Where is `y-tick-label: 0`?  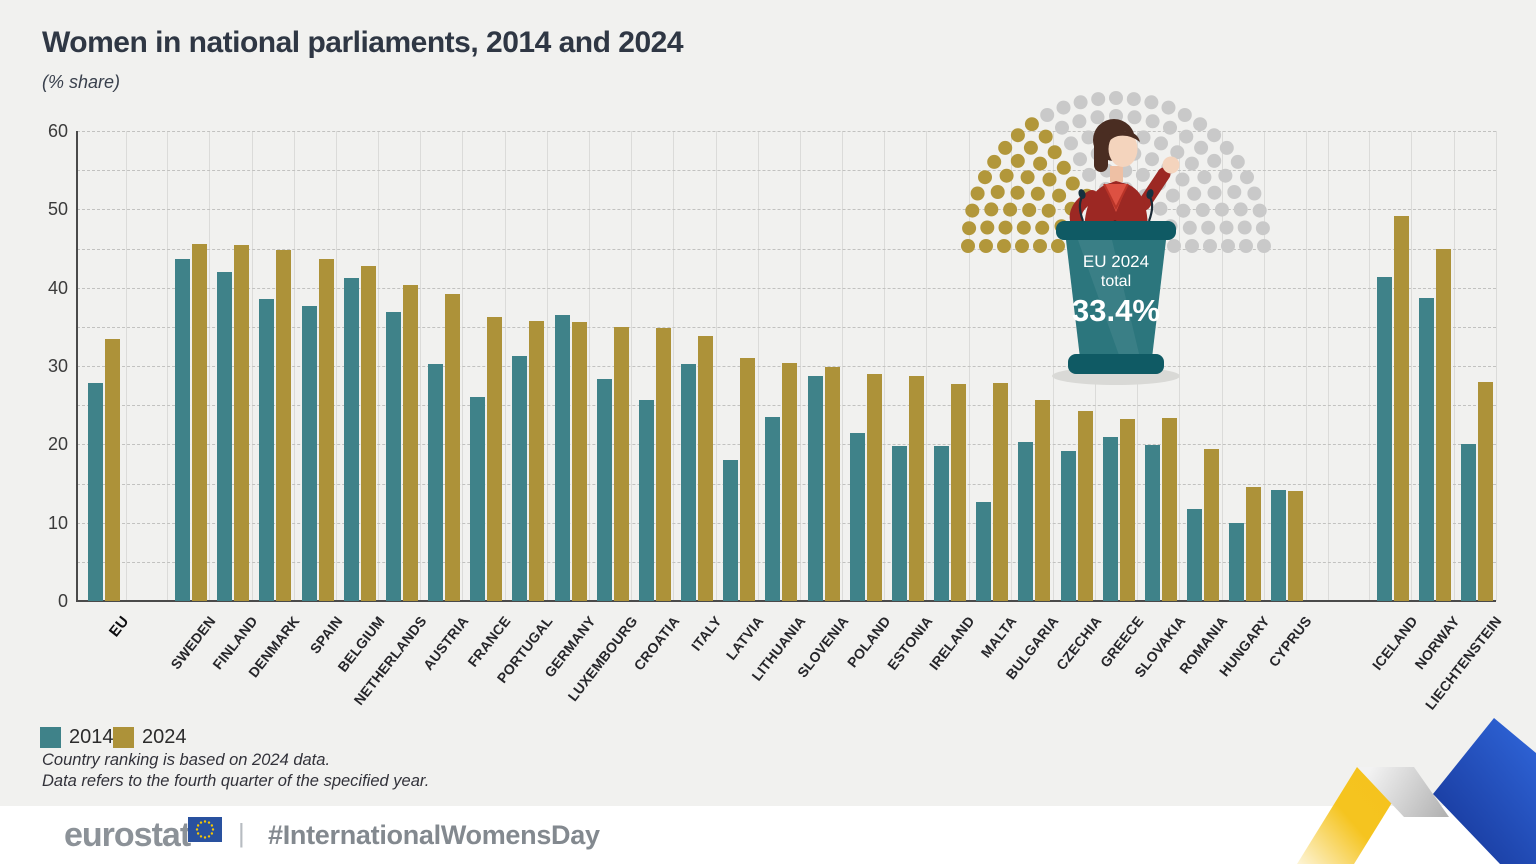
y-tick-label: 0 is located at coordinates (62, 601).